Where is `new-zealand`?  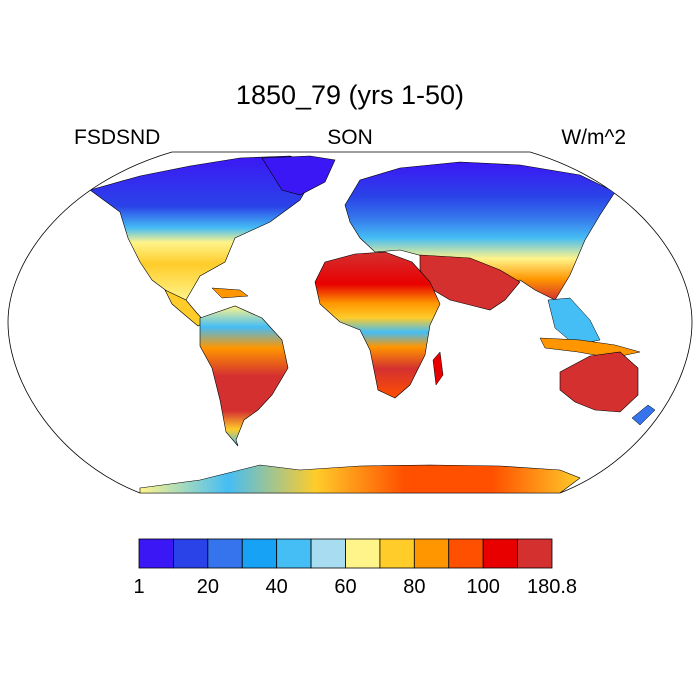 new-zealand is located at coordinates (643, 415).